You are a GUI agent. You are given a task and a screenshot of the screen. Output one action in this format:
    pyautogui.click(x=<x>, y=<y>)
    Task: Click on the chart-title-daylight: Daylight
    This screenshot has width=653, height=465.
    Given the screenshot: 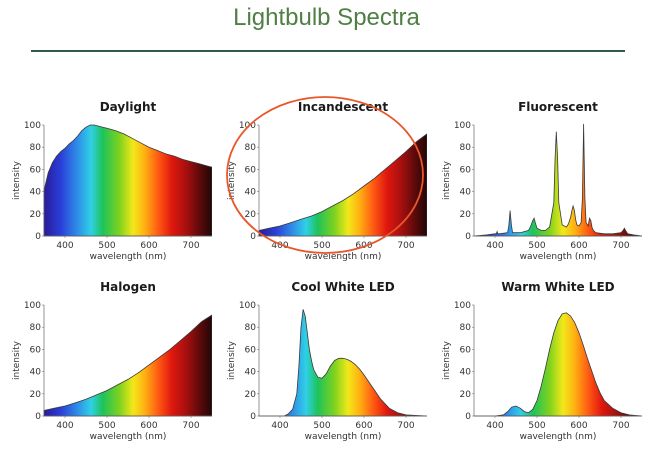 What is the action you would take?
    pyautogui.click(x=128, y=107)
    